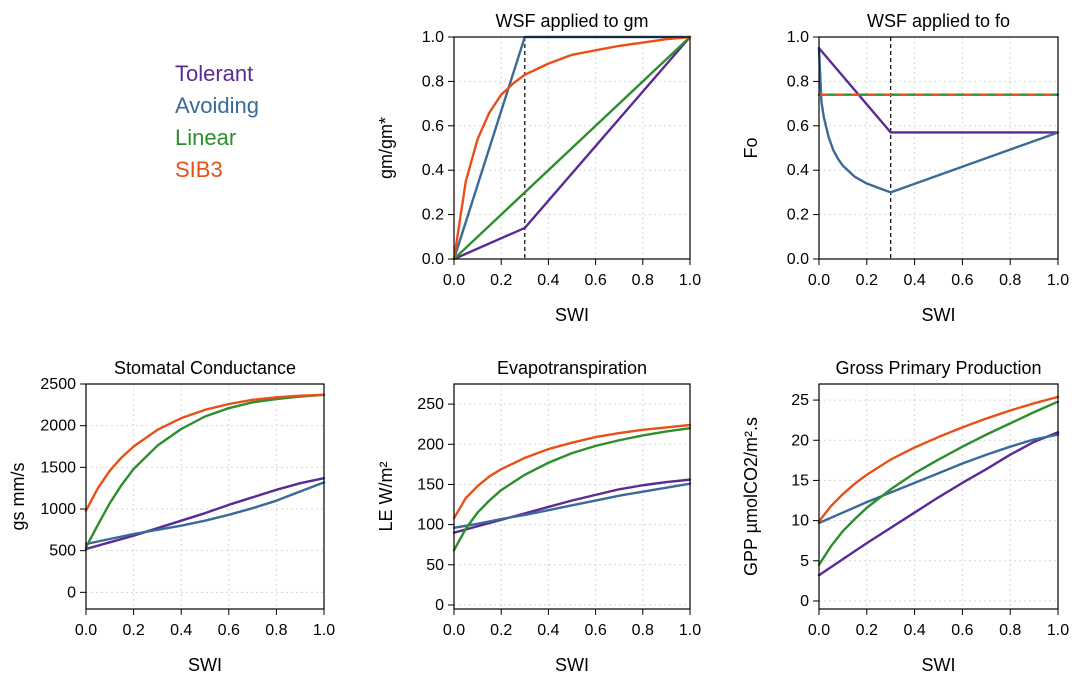  What do you see at coordinates (501, 280) in the screenshot?
I see `panel-1-xtick-label-1: 0.2` at bounding box center [501, 280].